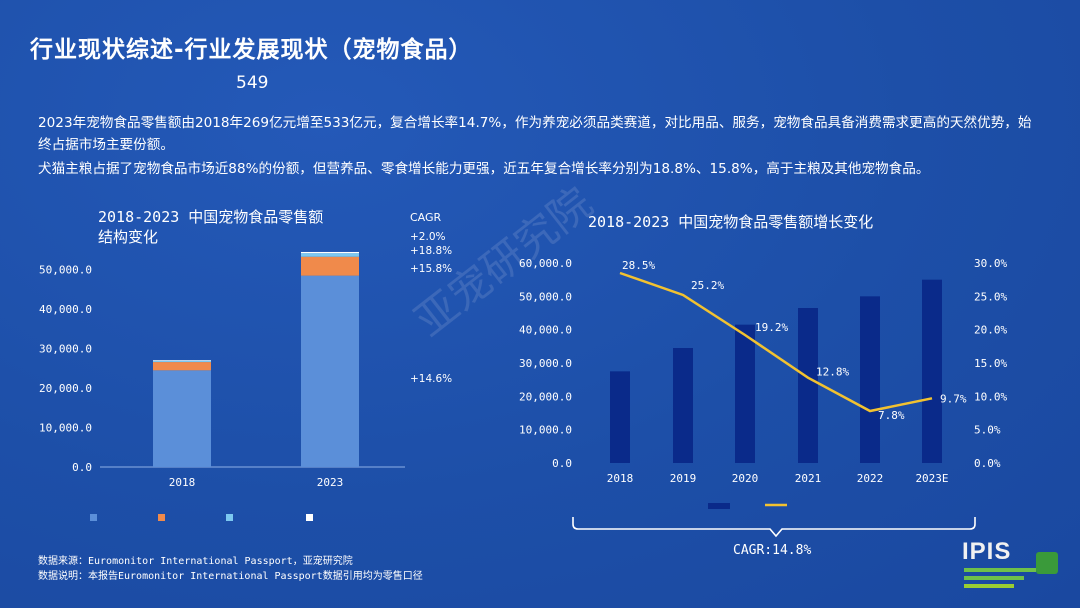  I want to click on number-label: 549, so click(252, 83).